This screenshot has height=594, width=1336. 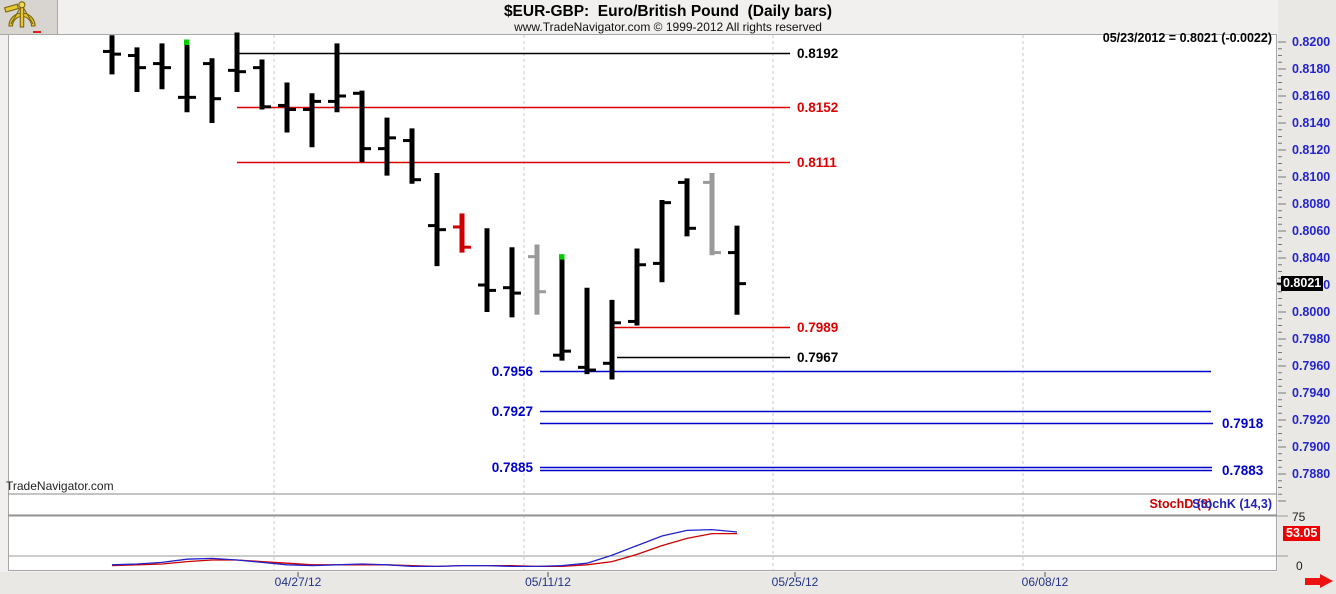 I want to click on stoch-scale-75: 75, so click(x=1299, y=517).